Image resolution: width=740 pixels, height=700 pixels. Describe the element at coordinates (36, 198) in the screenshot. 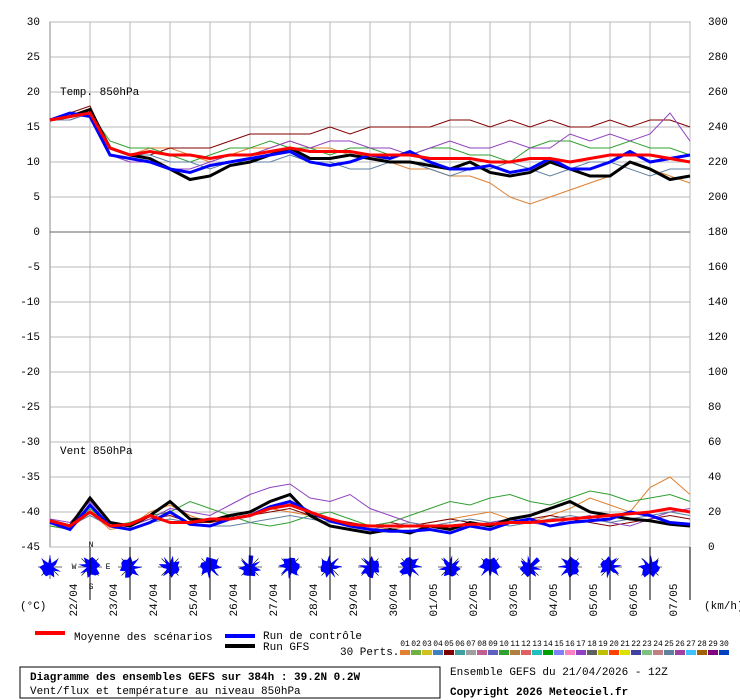

I see `y-tick-label: 5` at that location.